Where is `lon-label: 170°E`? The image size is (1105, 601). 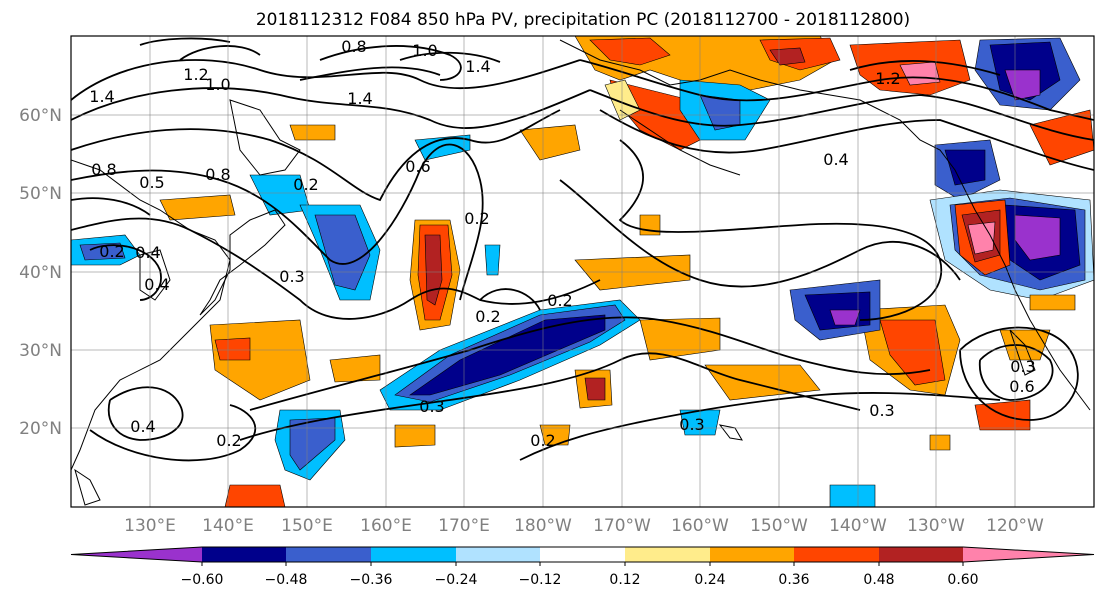 lon-label: 170°E is located at coordinates (464, 526).